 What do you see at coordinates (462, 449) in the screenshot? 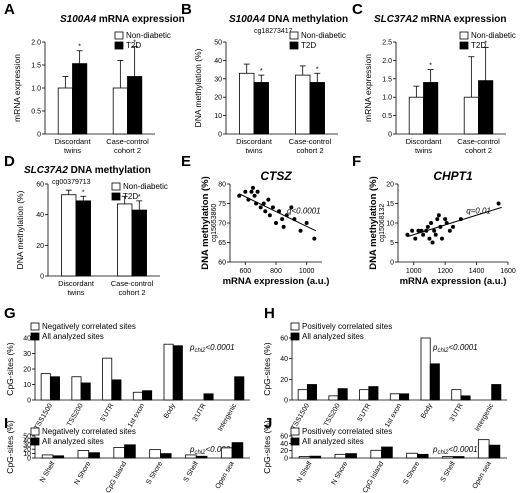
I see `stat-rest: <0.0001` at bounding box center [462, 449].